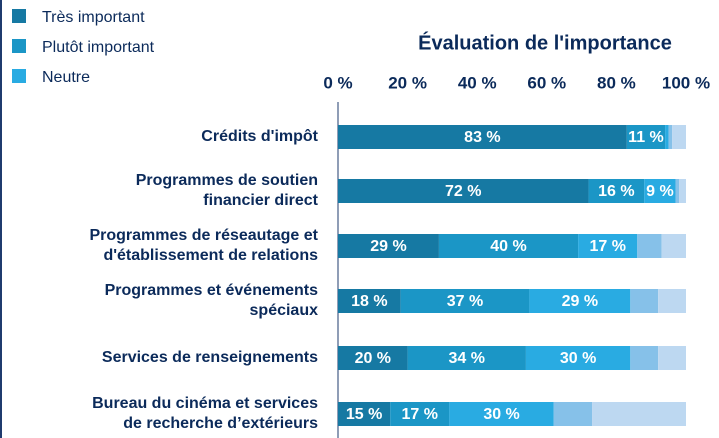  I want to click on value-label: 40 %, so click(508, 246).